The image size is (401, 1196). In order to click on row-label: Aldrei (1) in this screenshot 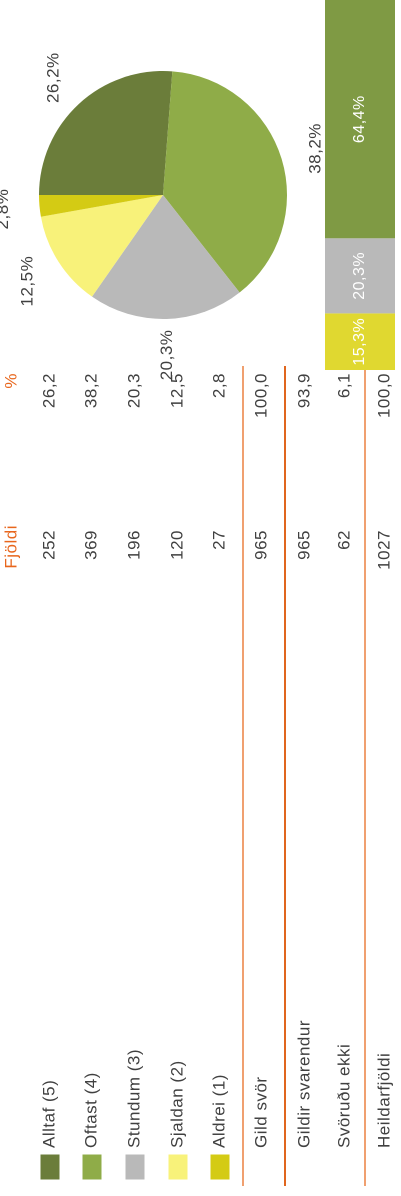, I will do `click(218, 1111)`.